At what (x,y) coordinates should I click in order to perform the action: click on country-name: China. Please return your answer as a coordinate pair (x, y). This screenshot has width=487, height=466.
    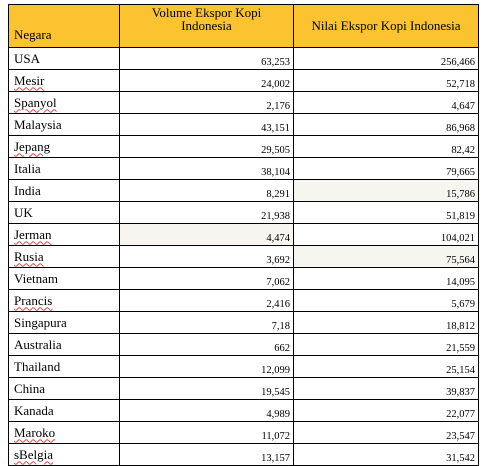
    Looking at the image, I should click on (30, 388).